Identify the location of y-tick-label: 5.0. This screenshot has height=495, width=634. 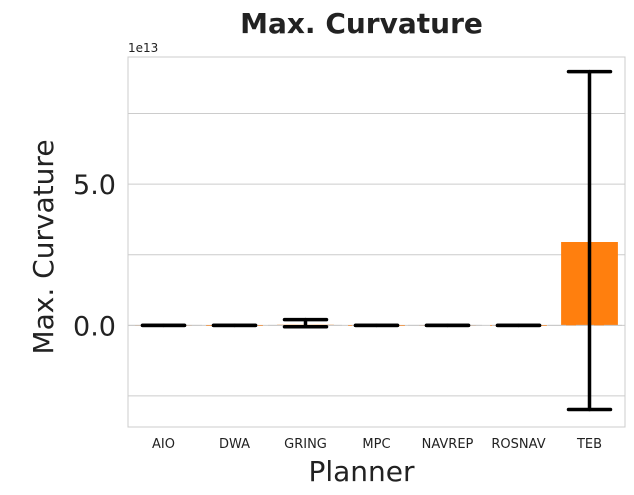
(94, 185).